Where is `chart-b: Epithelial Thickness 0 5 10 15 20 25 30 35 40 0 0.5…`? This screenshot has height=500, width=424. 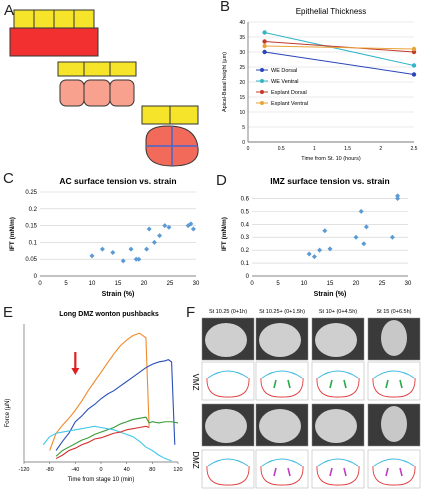 chart-b: Epithelial Thickness 0 5 10 15 20 25 30 35 40 0 0.5… is located at coordinates (320, 84).